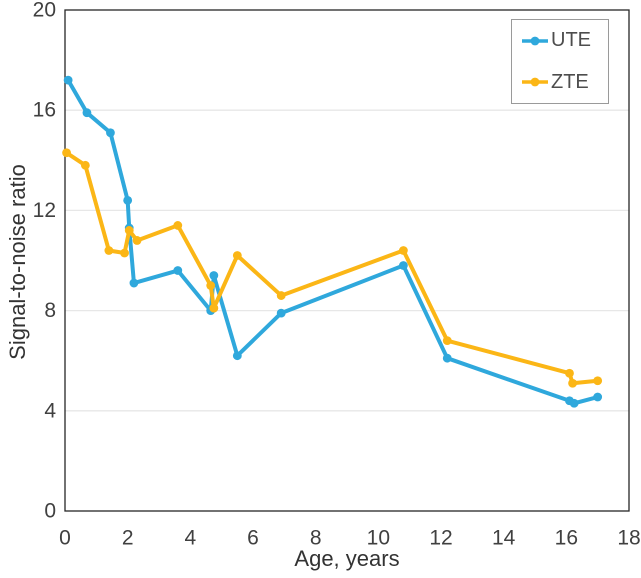  What do you see at coordinates (535, 41) in the screenshot?
I see `ute-line-marker-icon` at bounding box center [535, 41].